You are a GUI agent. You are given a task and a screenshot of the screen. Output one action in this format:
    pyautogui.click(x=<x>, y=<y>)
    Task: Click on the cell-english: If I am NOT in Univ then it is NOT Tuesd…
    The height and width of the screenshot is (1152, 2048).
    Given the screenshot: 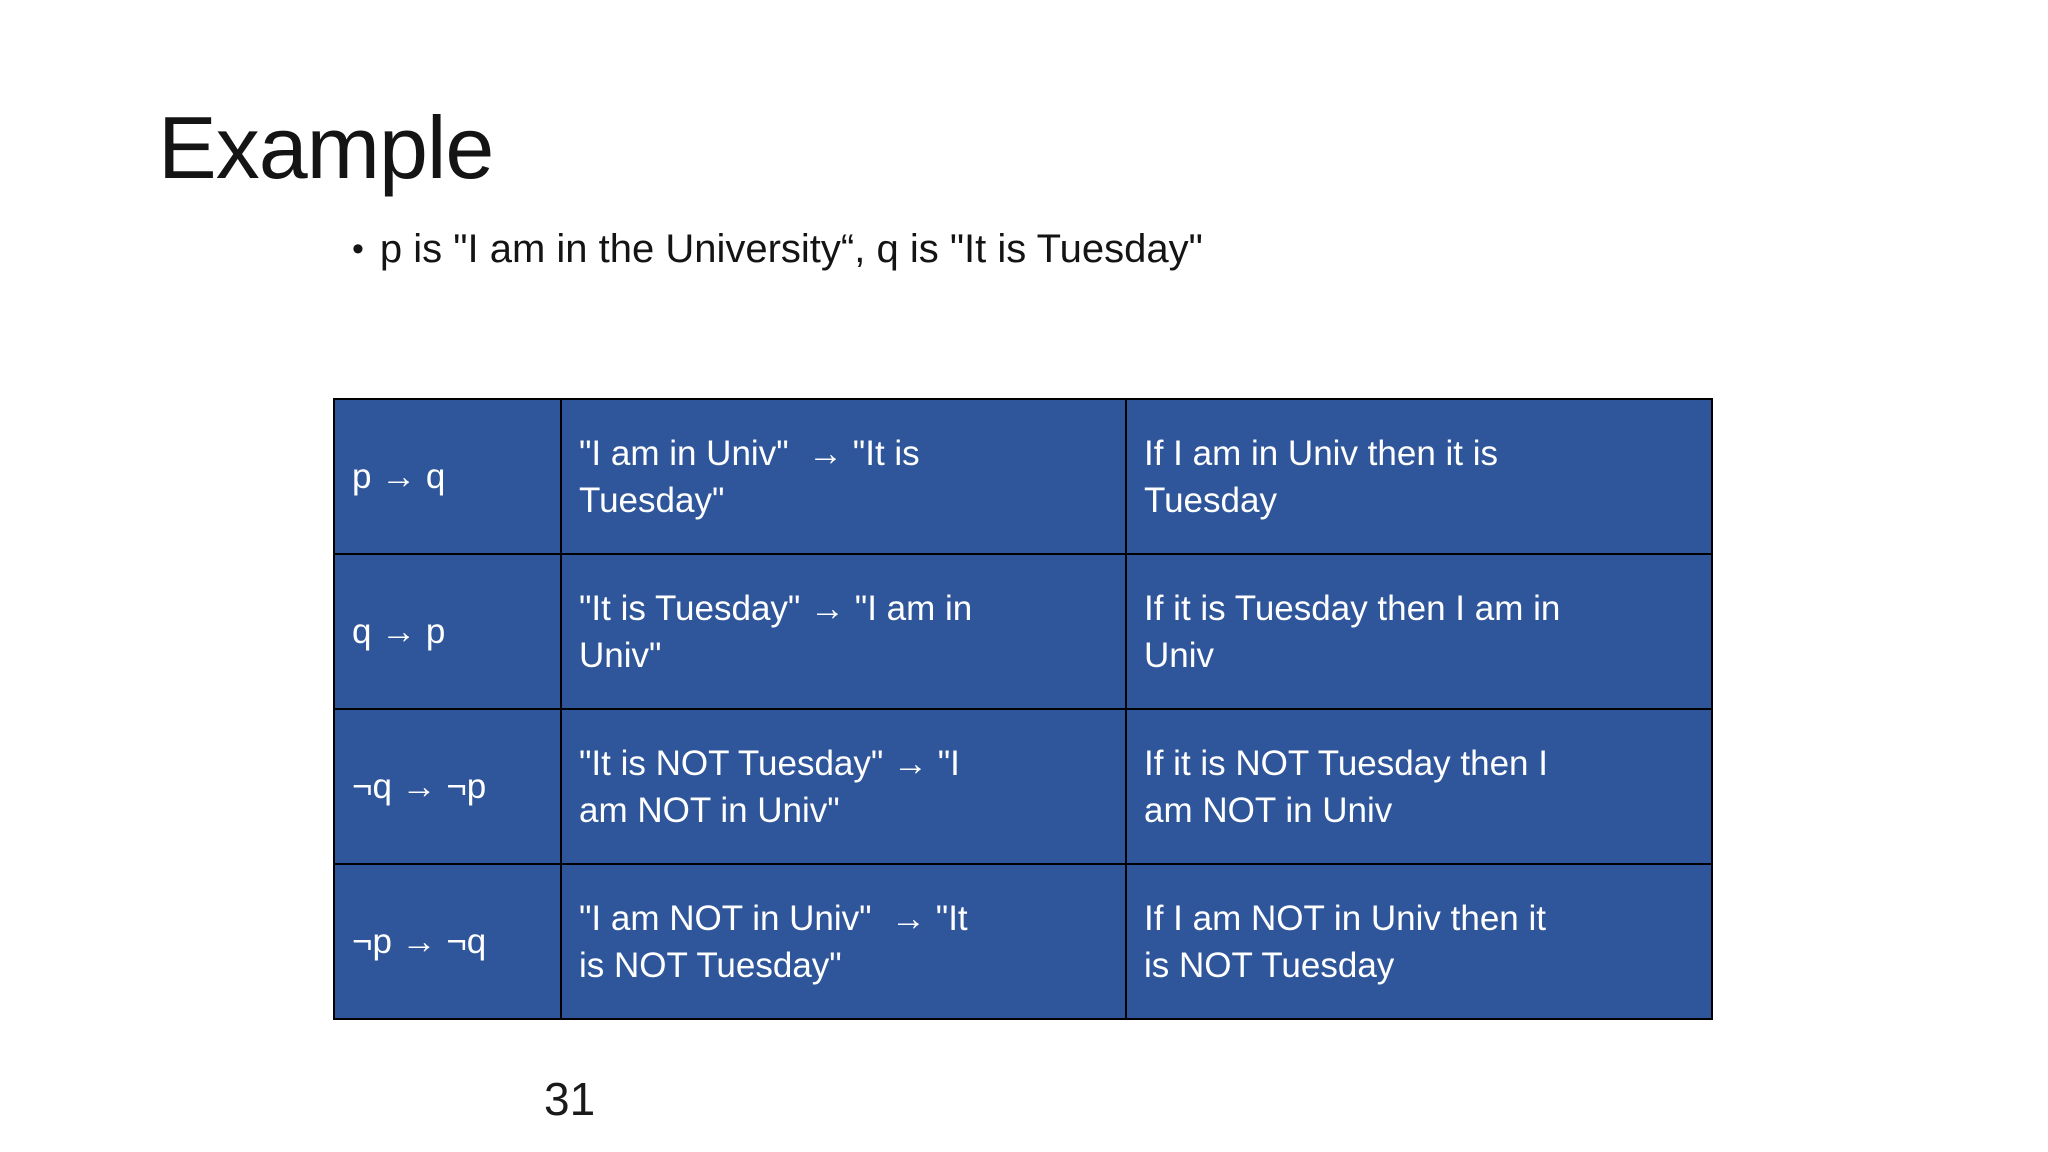 What is the action you would take?
    pyautogui.click(x=1419, y=941)
    